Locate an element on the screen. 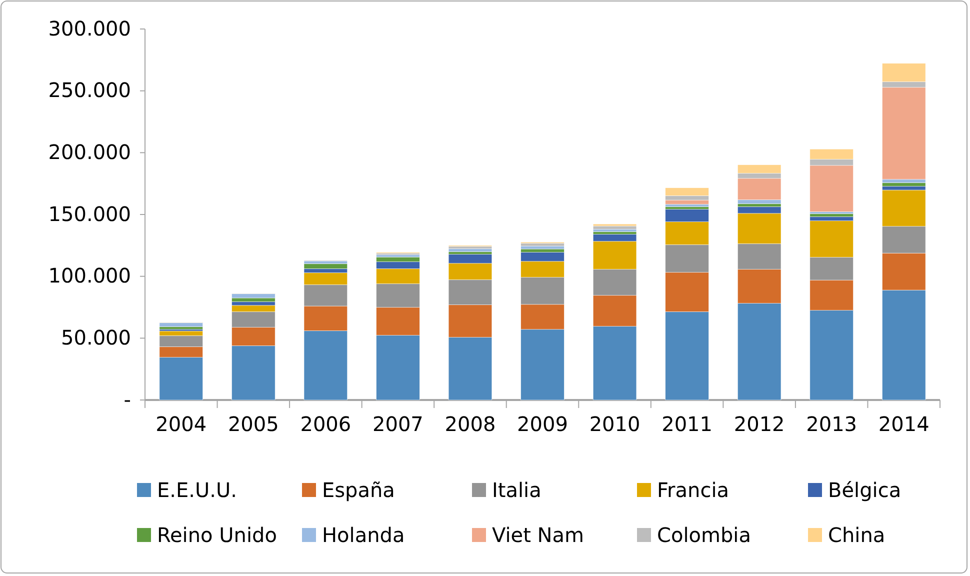 Image resolution: width=970 pixels, height=576 pixels. x-tick-label: 2009 is located at coordinates (542, 424).